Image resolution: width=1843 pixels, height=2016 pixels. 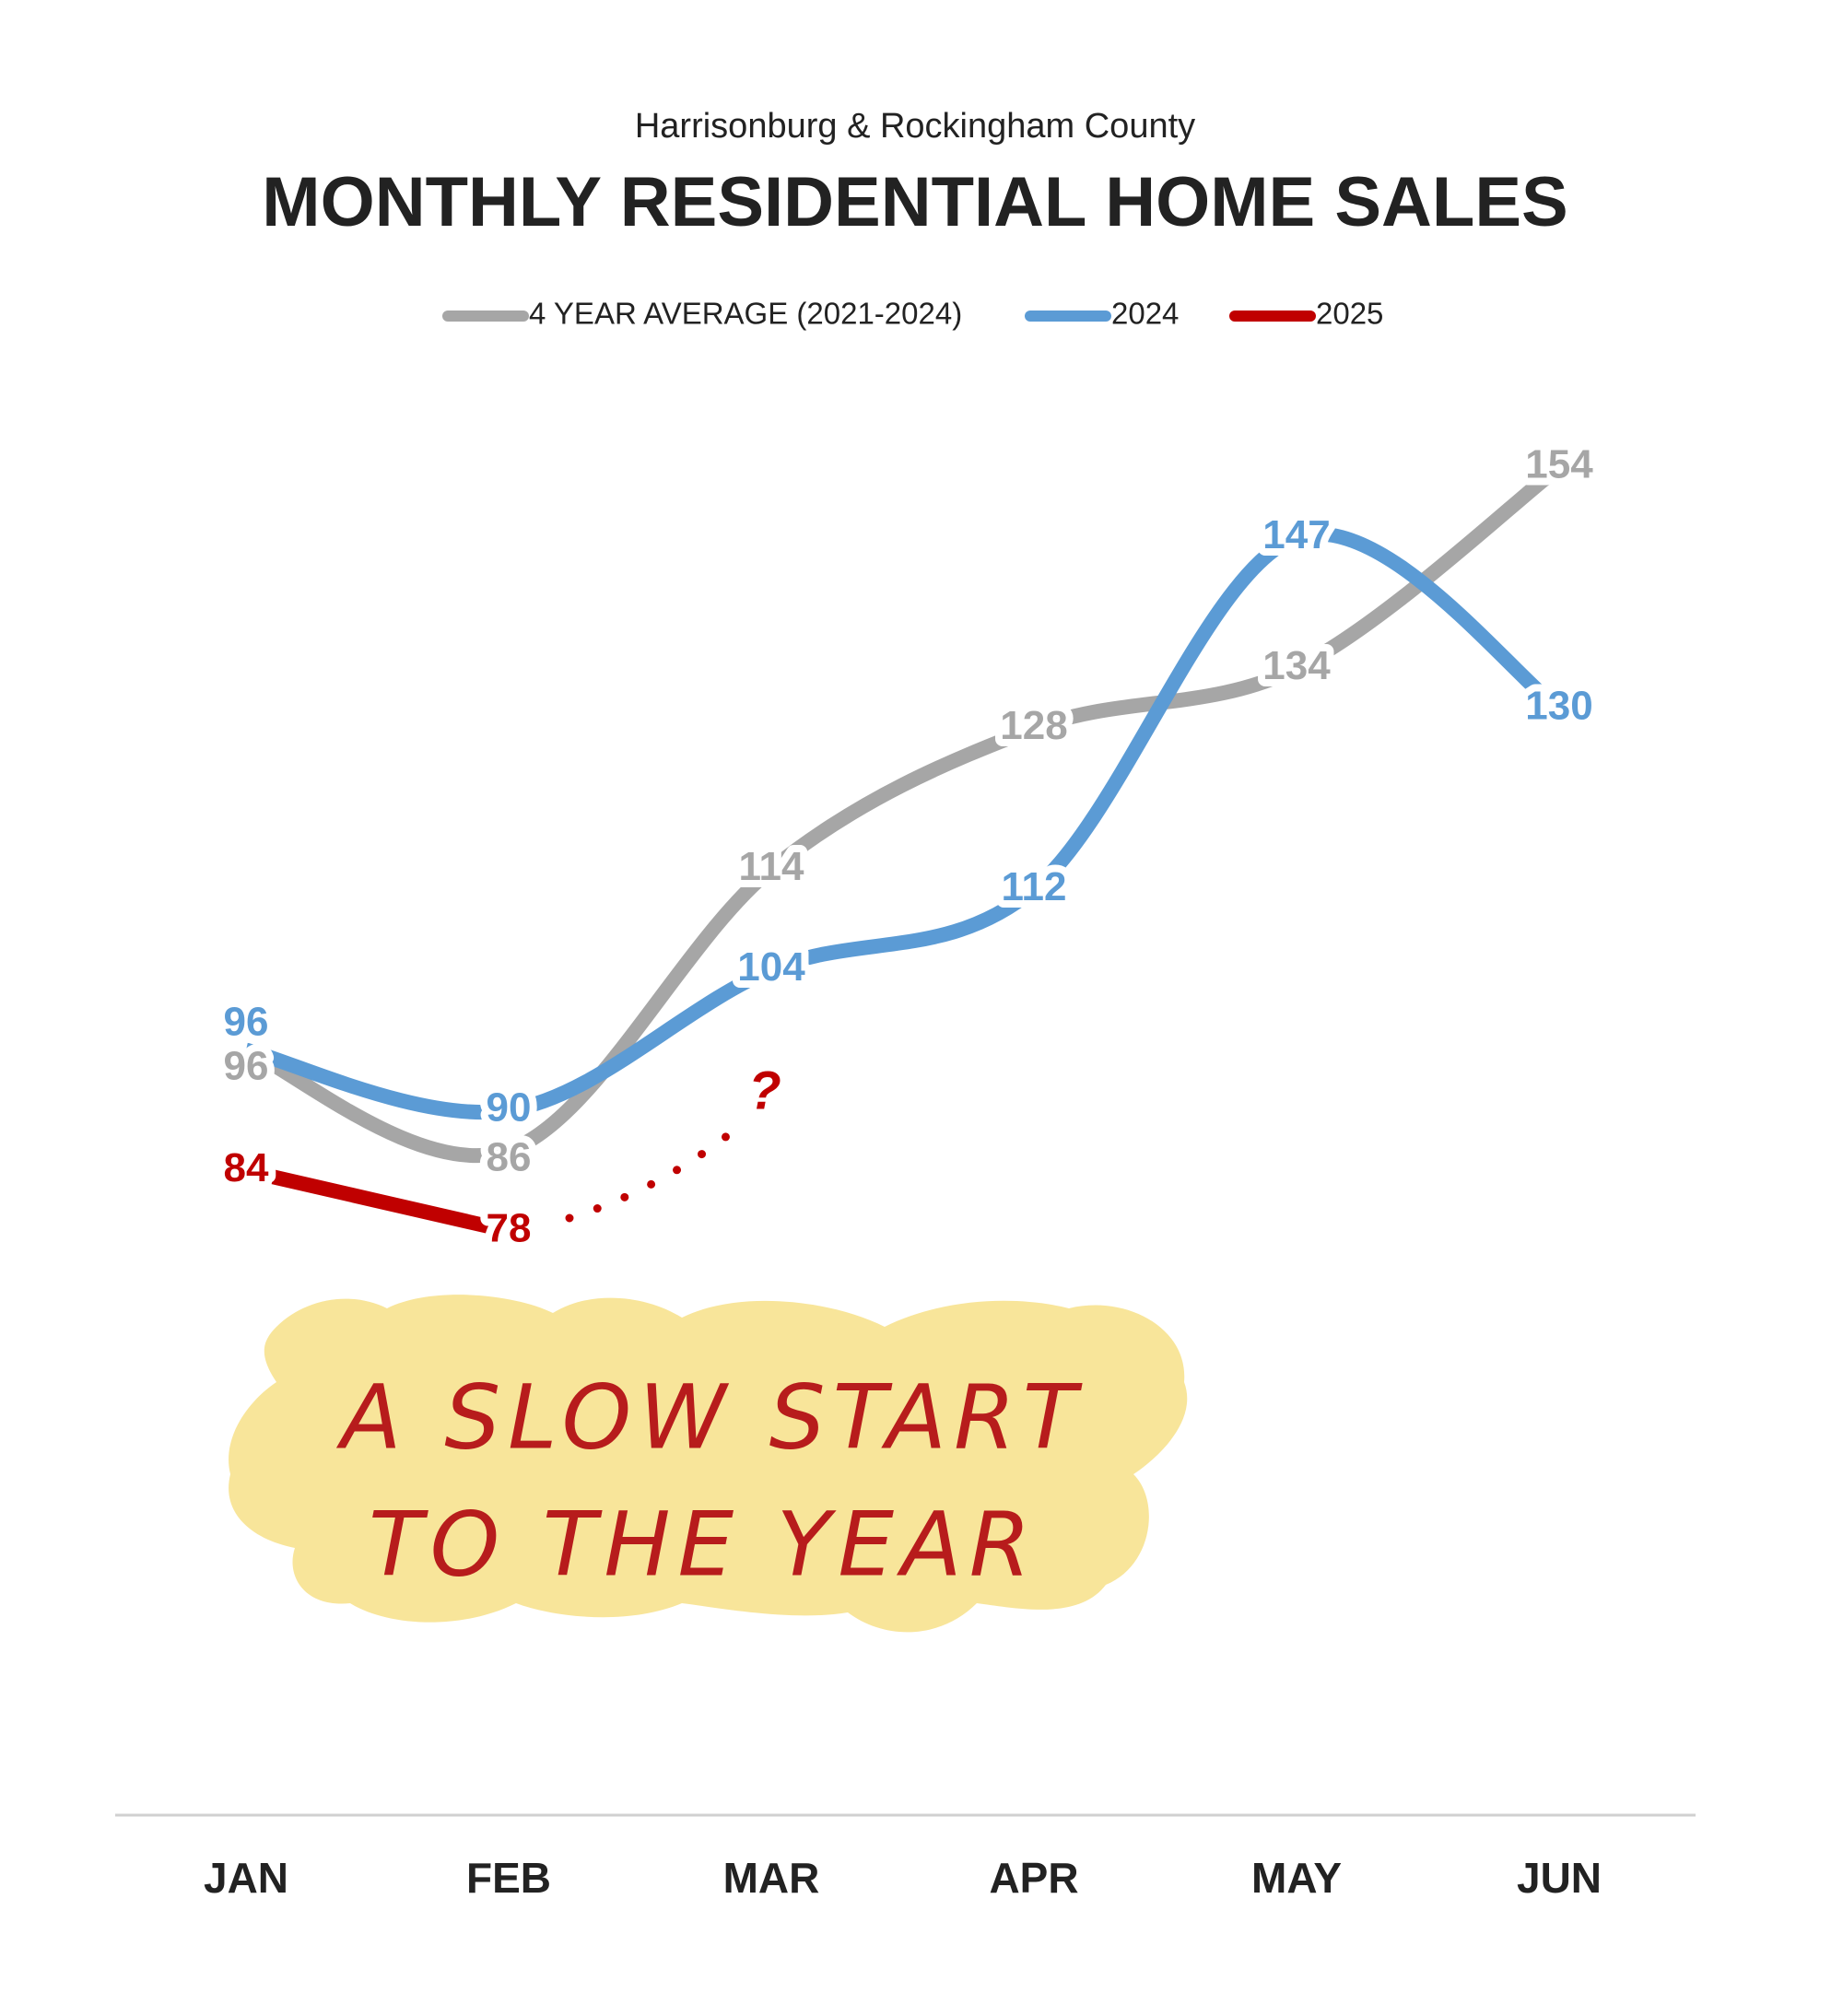 I want to click on data-label: 104, so click(x=771, y=967).